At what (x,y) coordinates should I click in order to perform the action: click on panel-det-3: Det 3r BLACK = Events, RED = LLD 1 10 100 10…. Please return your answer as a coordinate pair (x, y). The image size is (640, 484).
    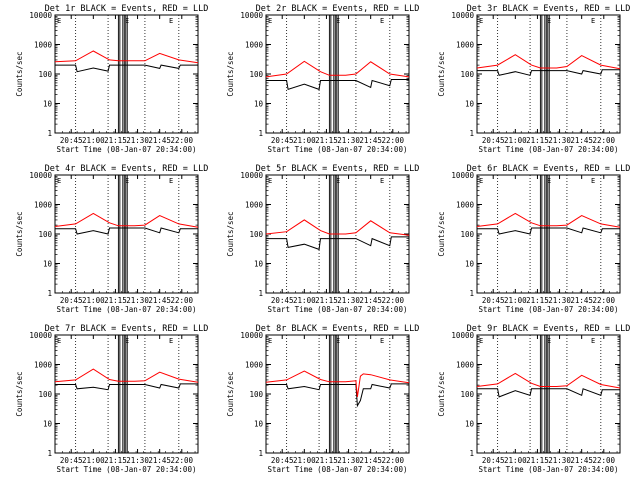
    Looking at the image, I should click on (533, 79).